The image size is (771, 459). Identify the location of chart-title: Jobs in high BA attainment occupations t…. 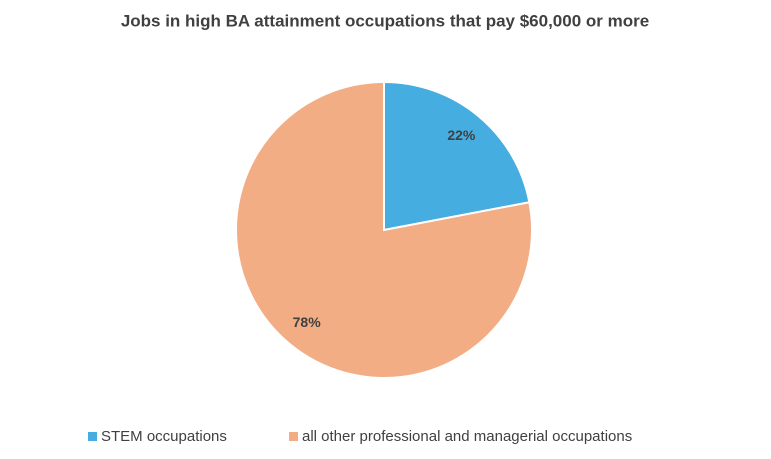
(385, 20).